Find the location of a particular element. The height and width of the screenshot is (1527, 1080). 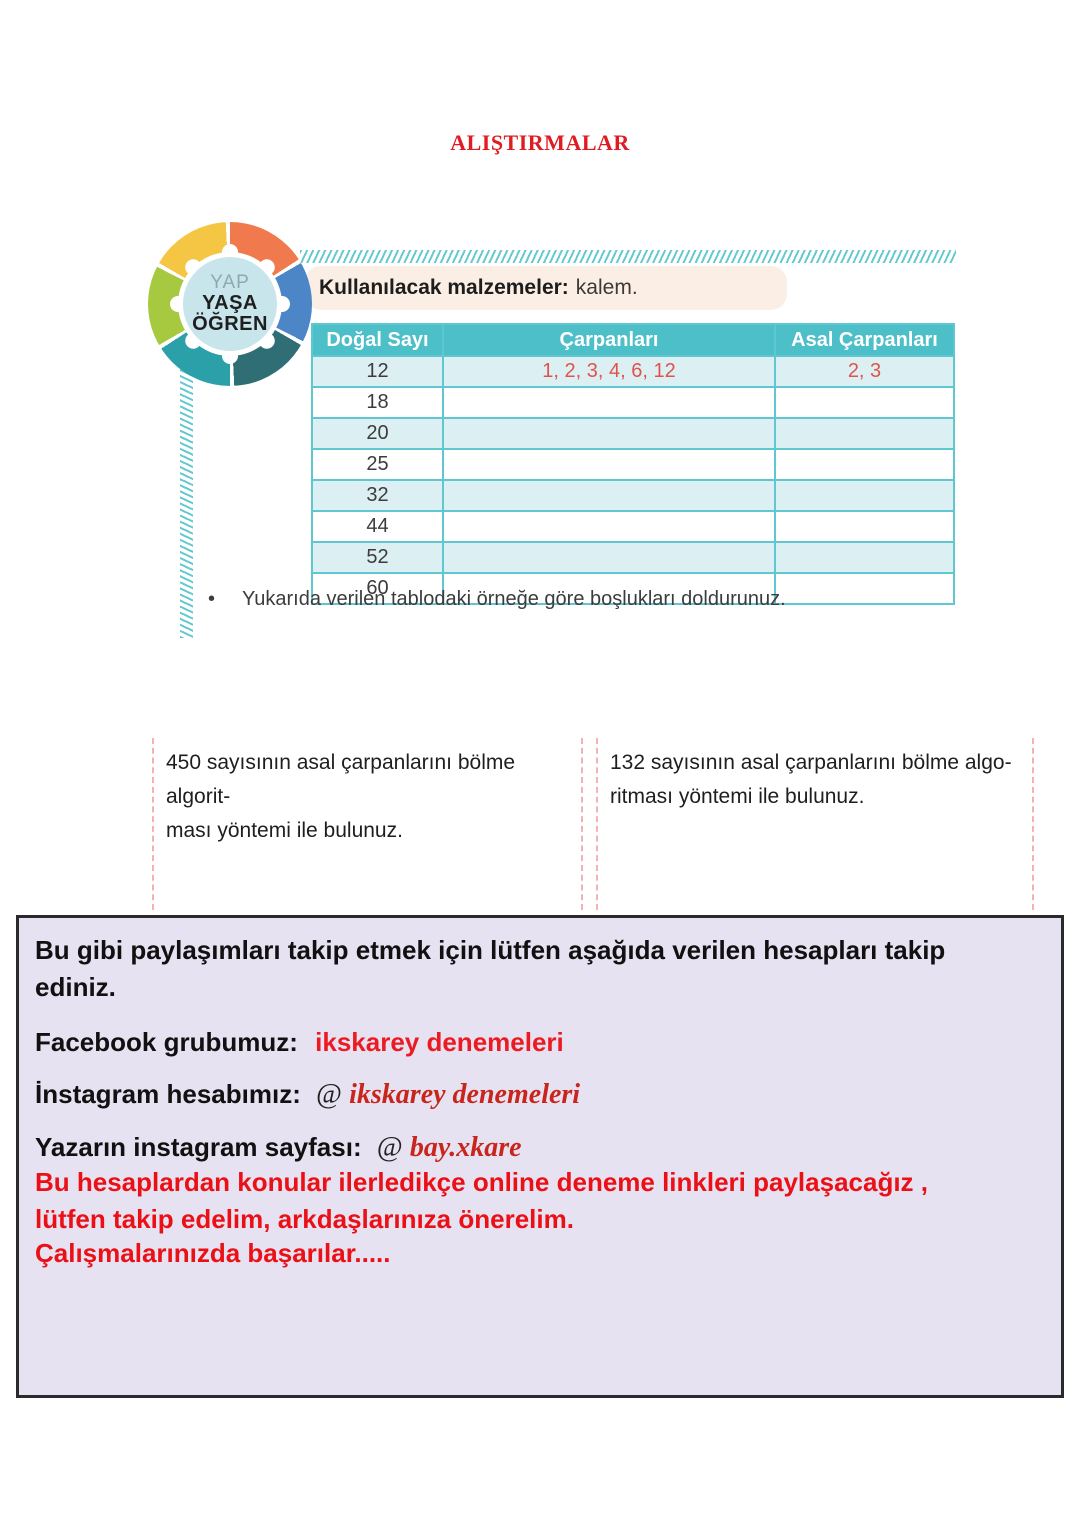

table-row: 44 is located at coordinates (633, 526).